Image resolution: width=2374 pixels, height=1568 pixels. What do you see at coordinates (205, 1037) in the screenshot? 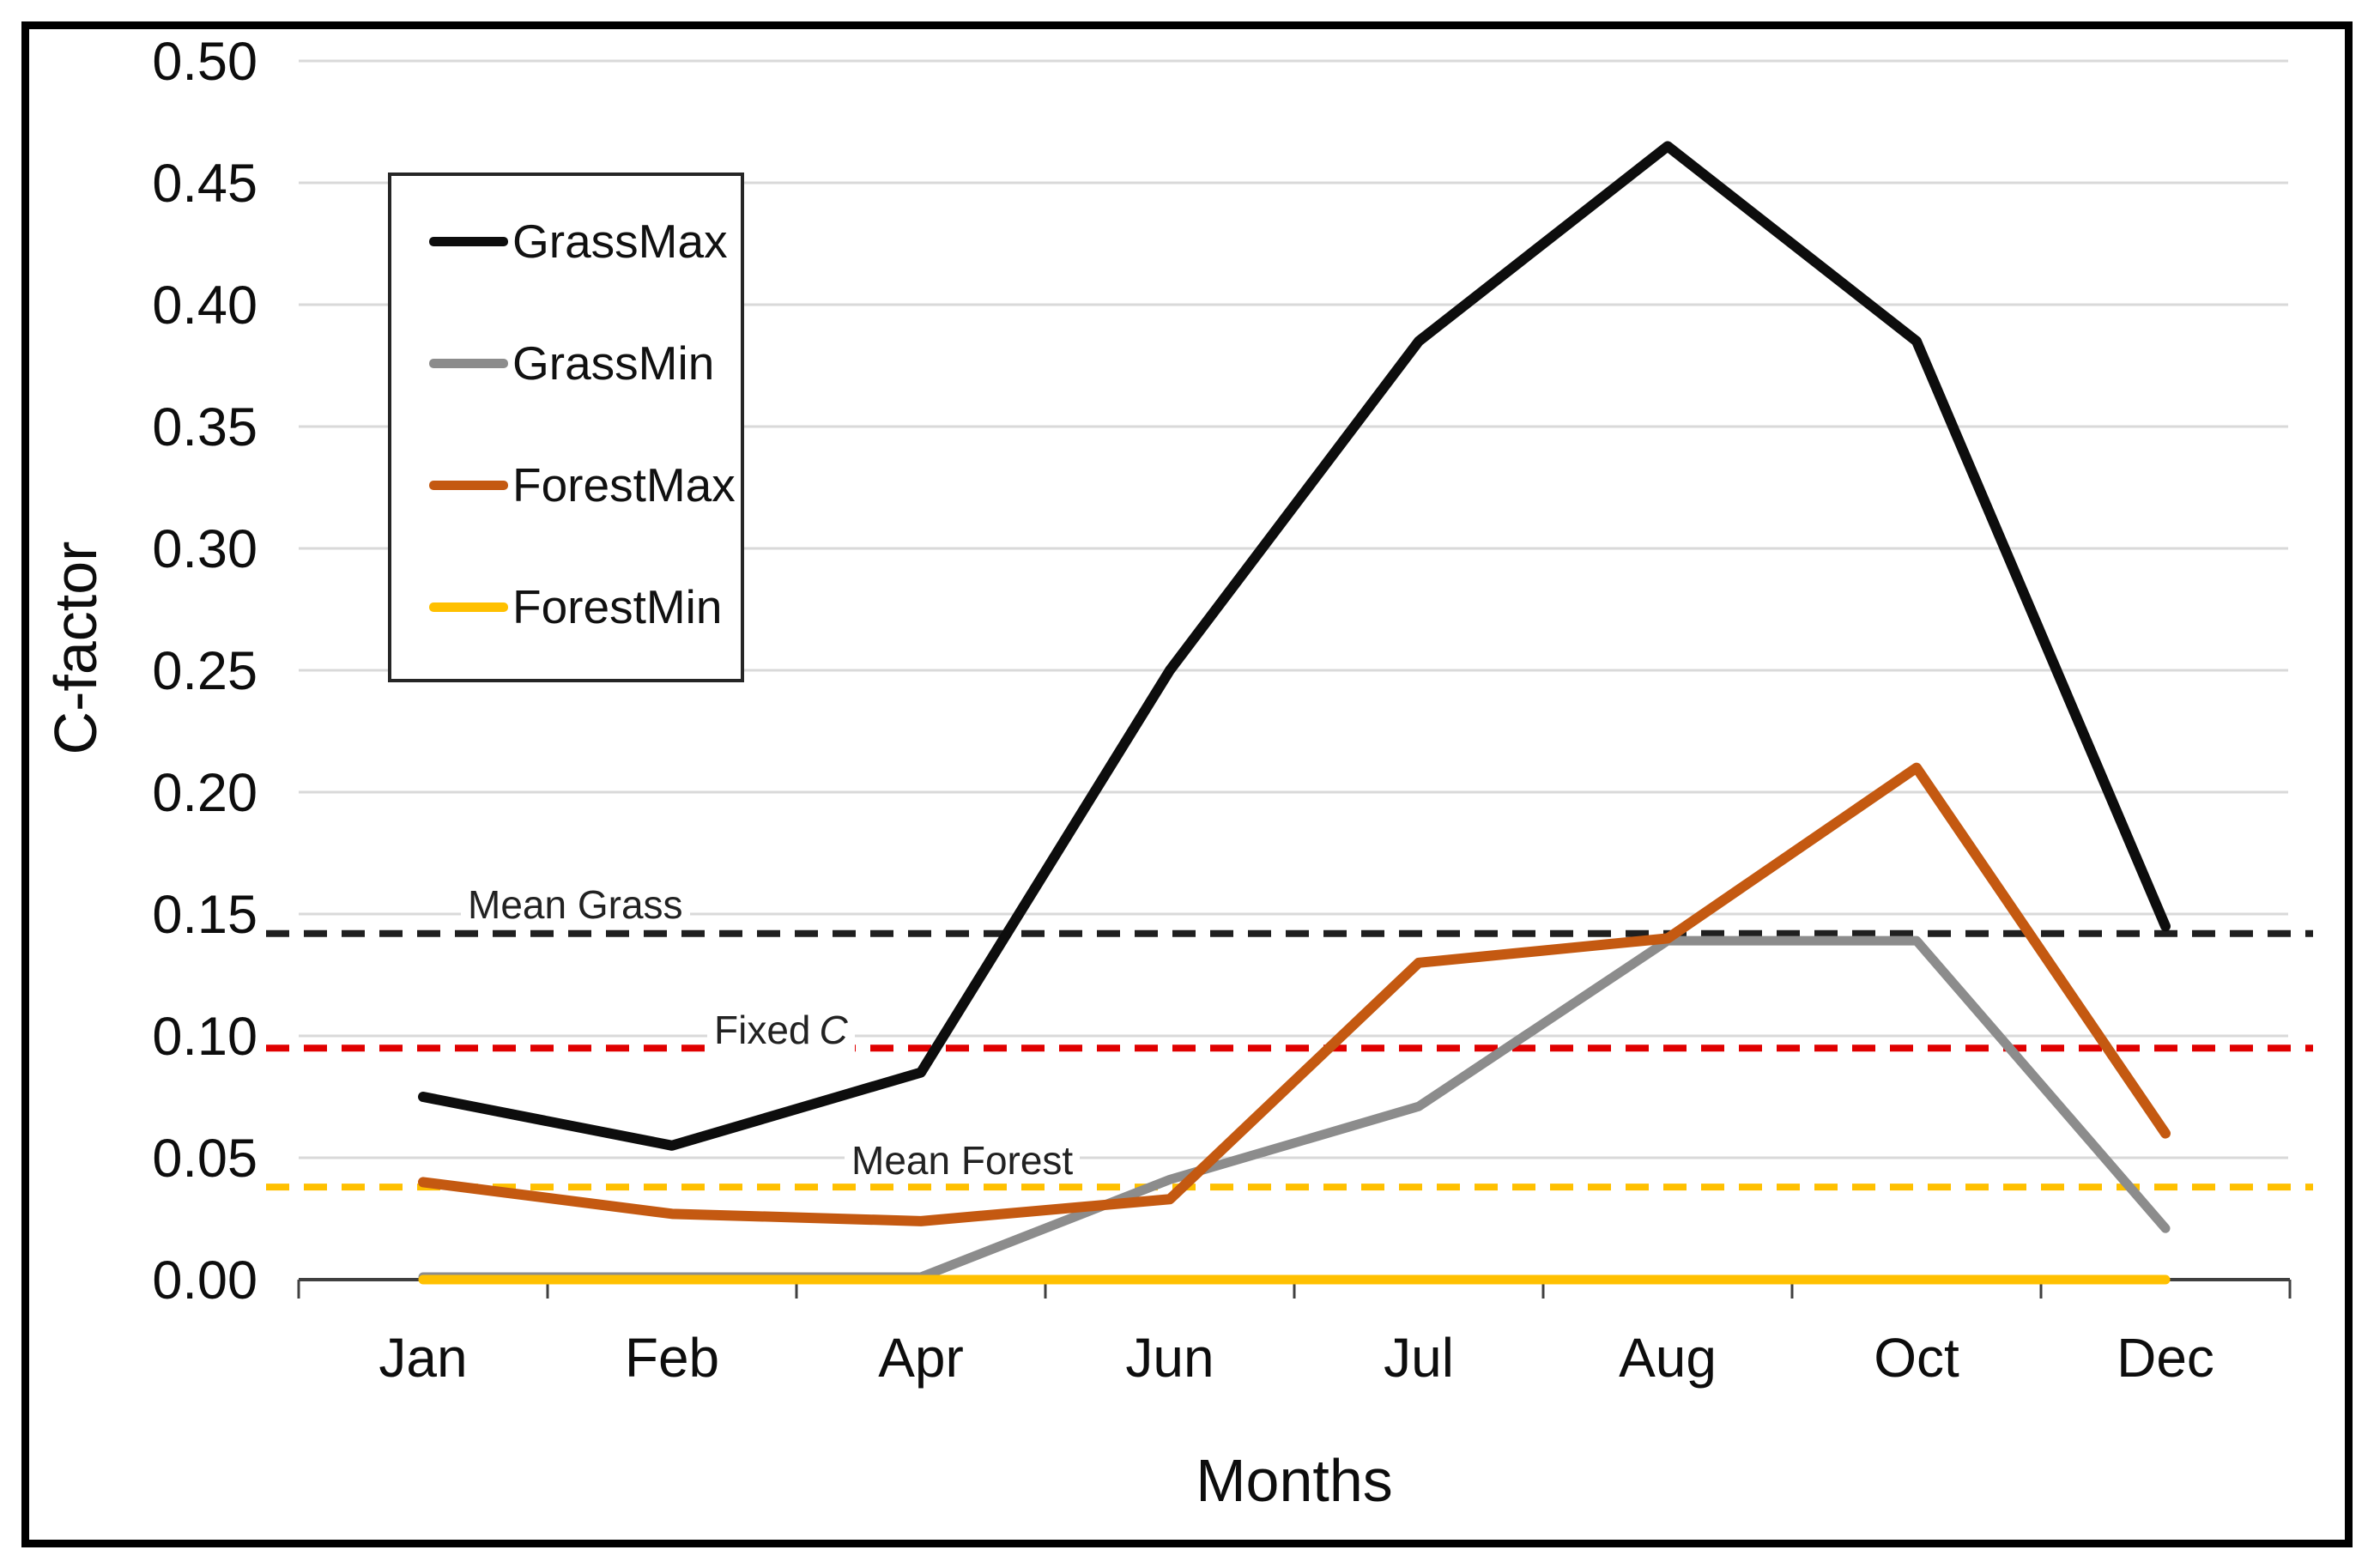
I see `y-tick-label: 0.10` at bounding box center [205, 1037].